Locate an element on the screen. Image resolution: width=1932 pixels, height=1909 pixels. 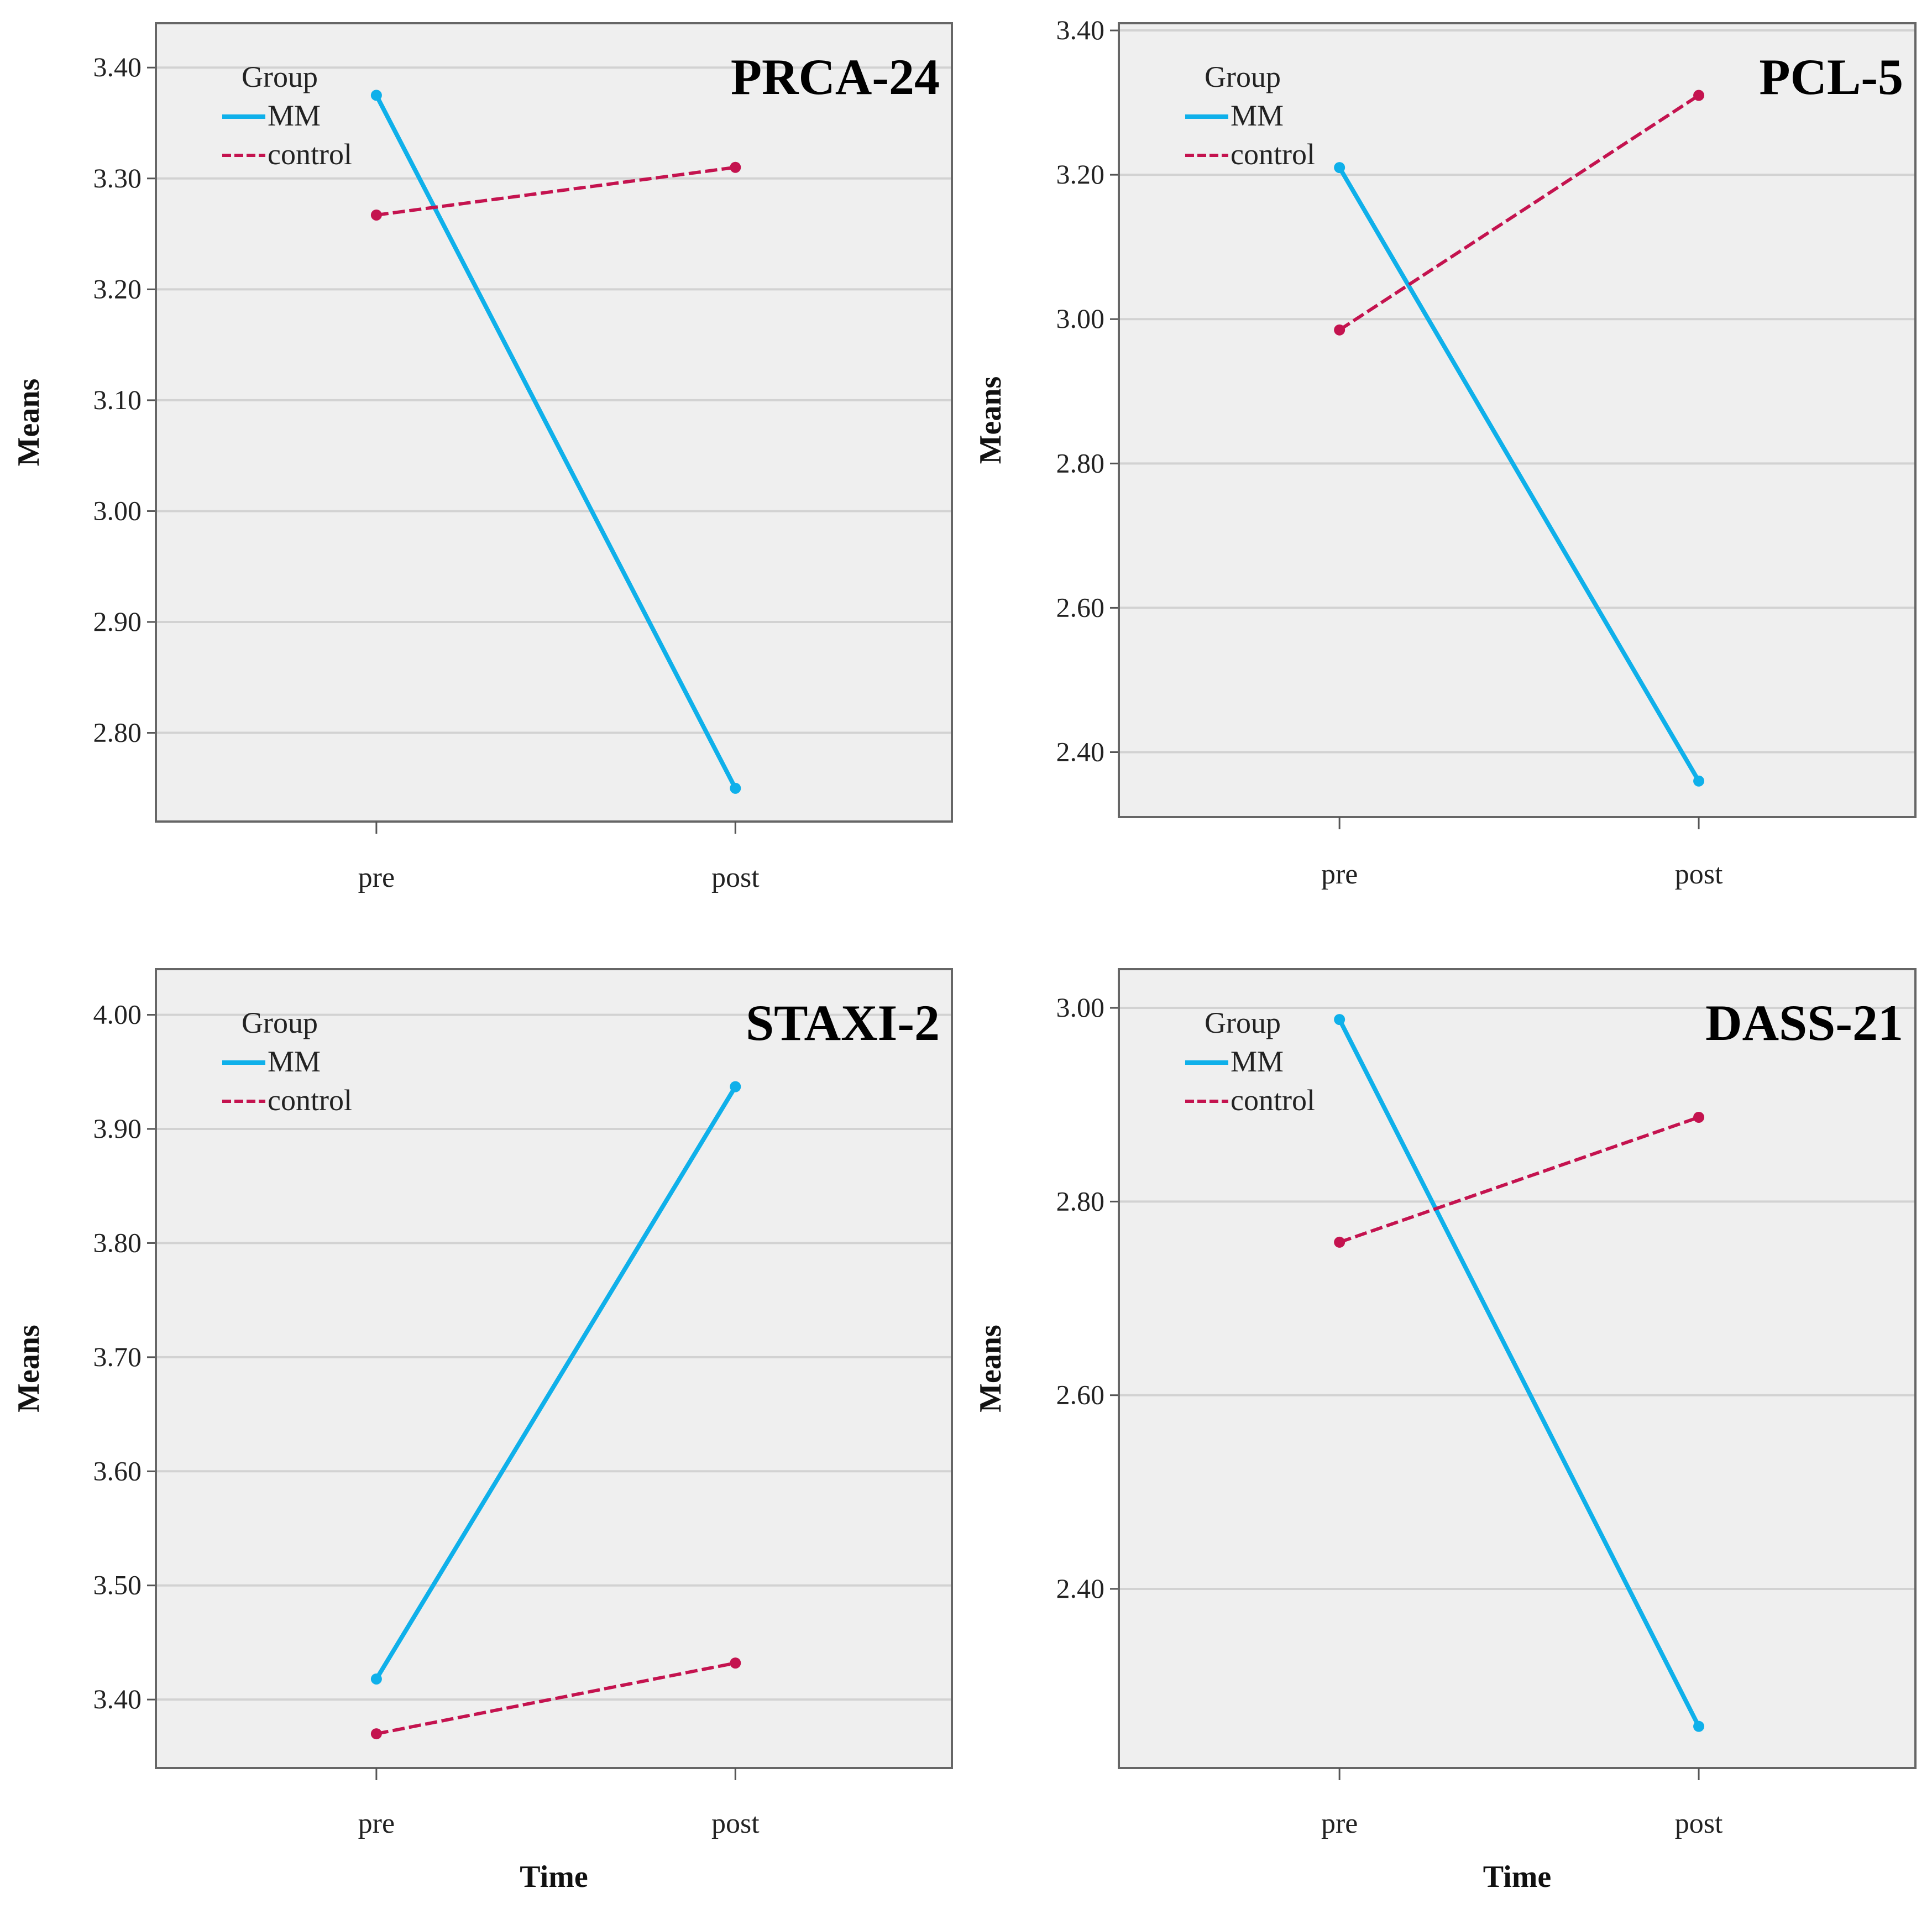
y-tick-label: 3.30 is located at coordinates (117, 178).